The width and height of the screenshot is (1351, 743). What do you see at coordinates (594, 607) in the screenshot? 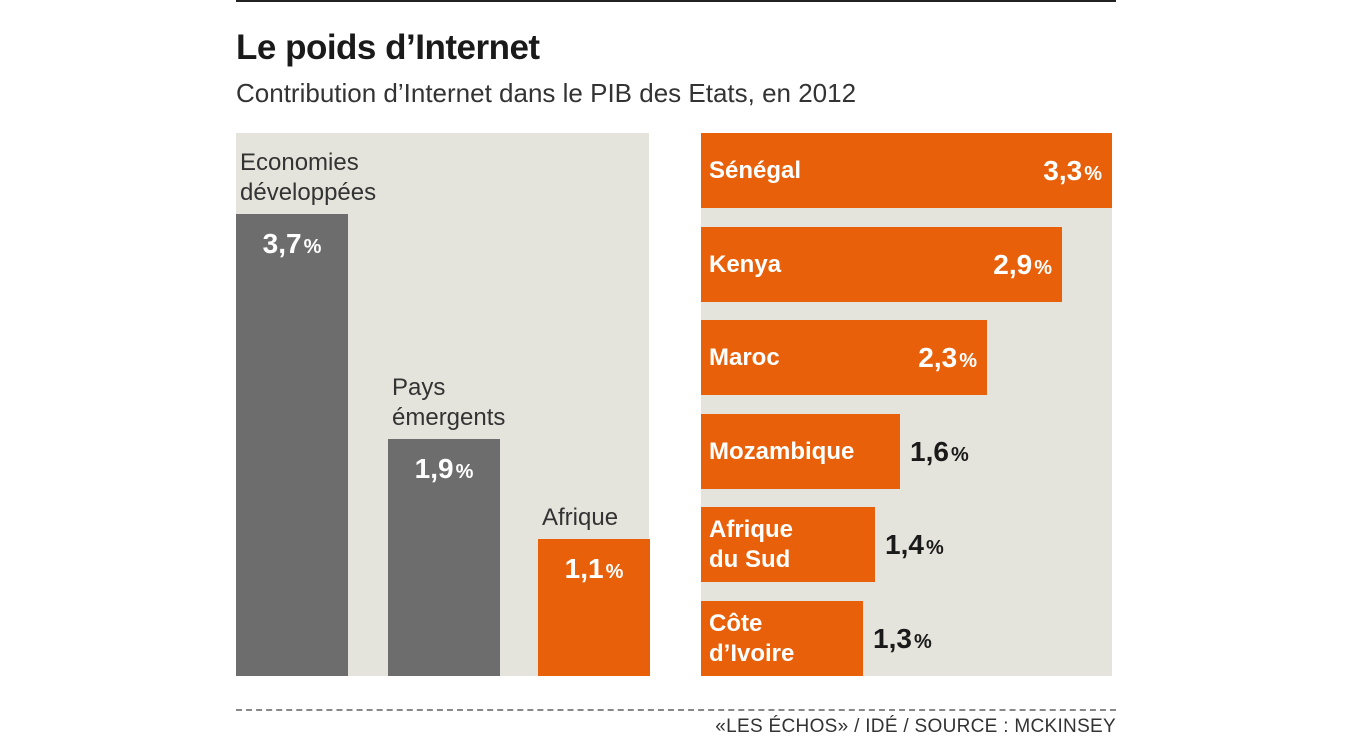
I see `bar-3: 1,1%` at bounding box center [594, 607].